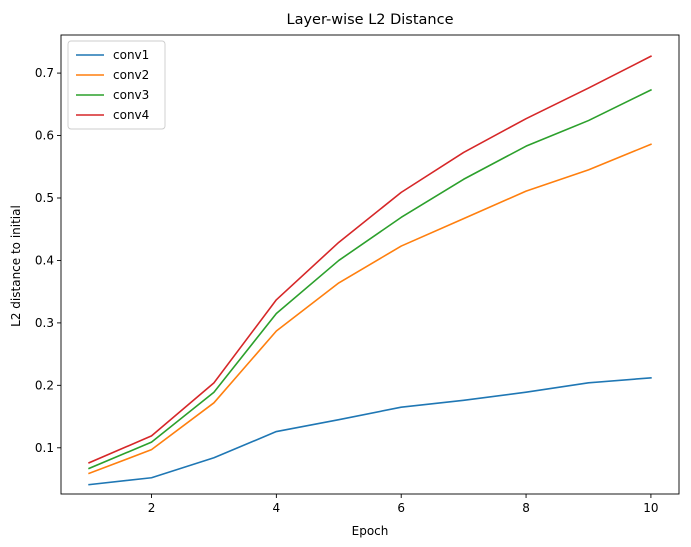 The height and width of the screenshot is (547, 691). I want to click on x-tick-label: 4, so click(277, 508).